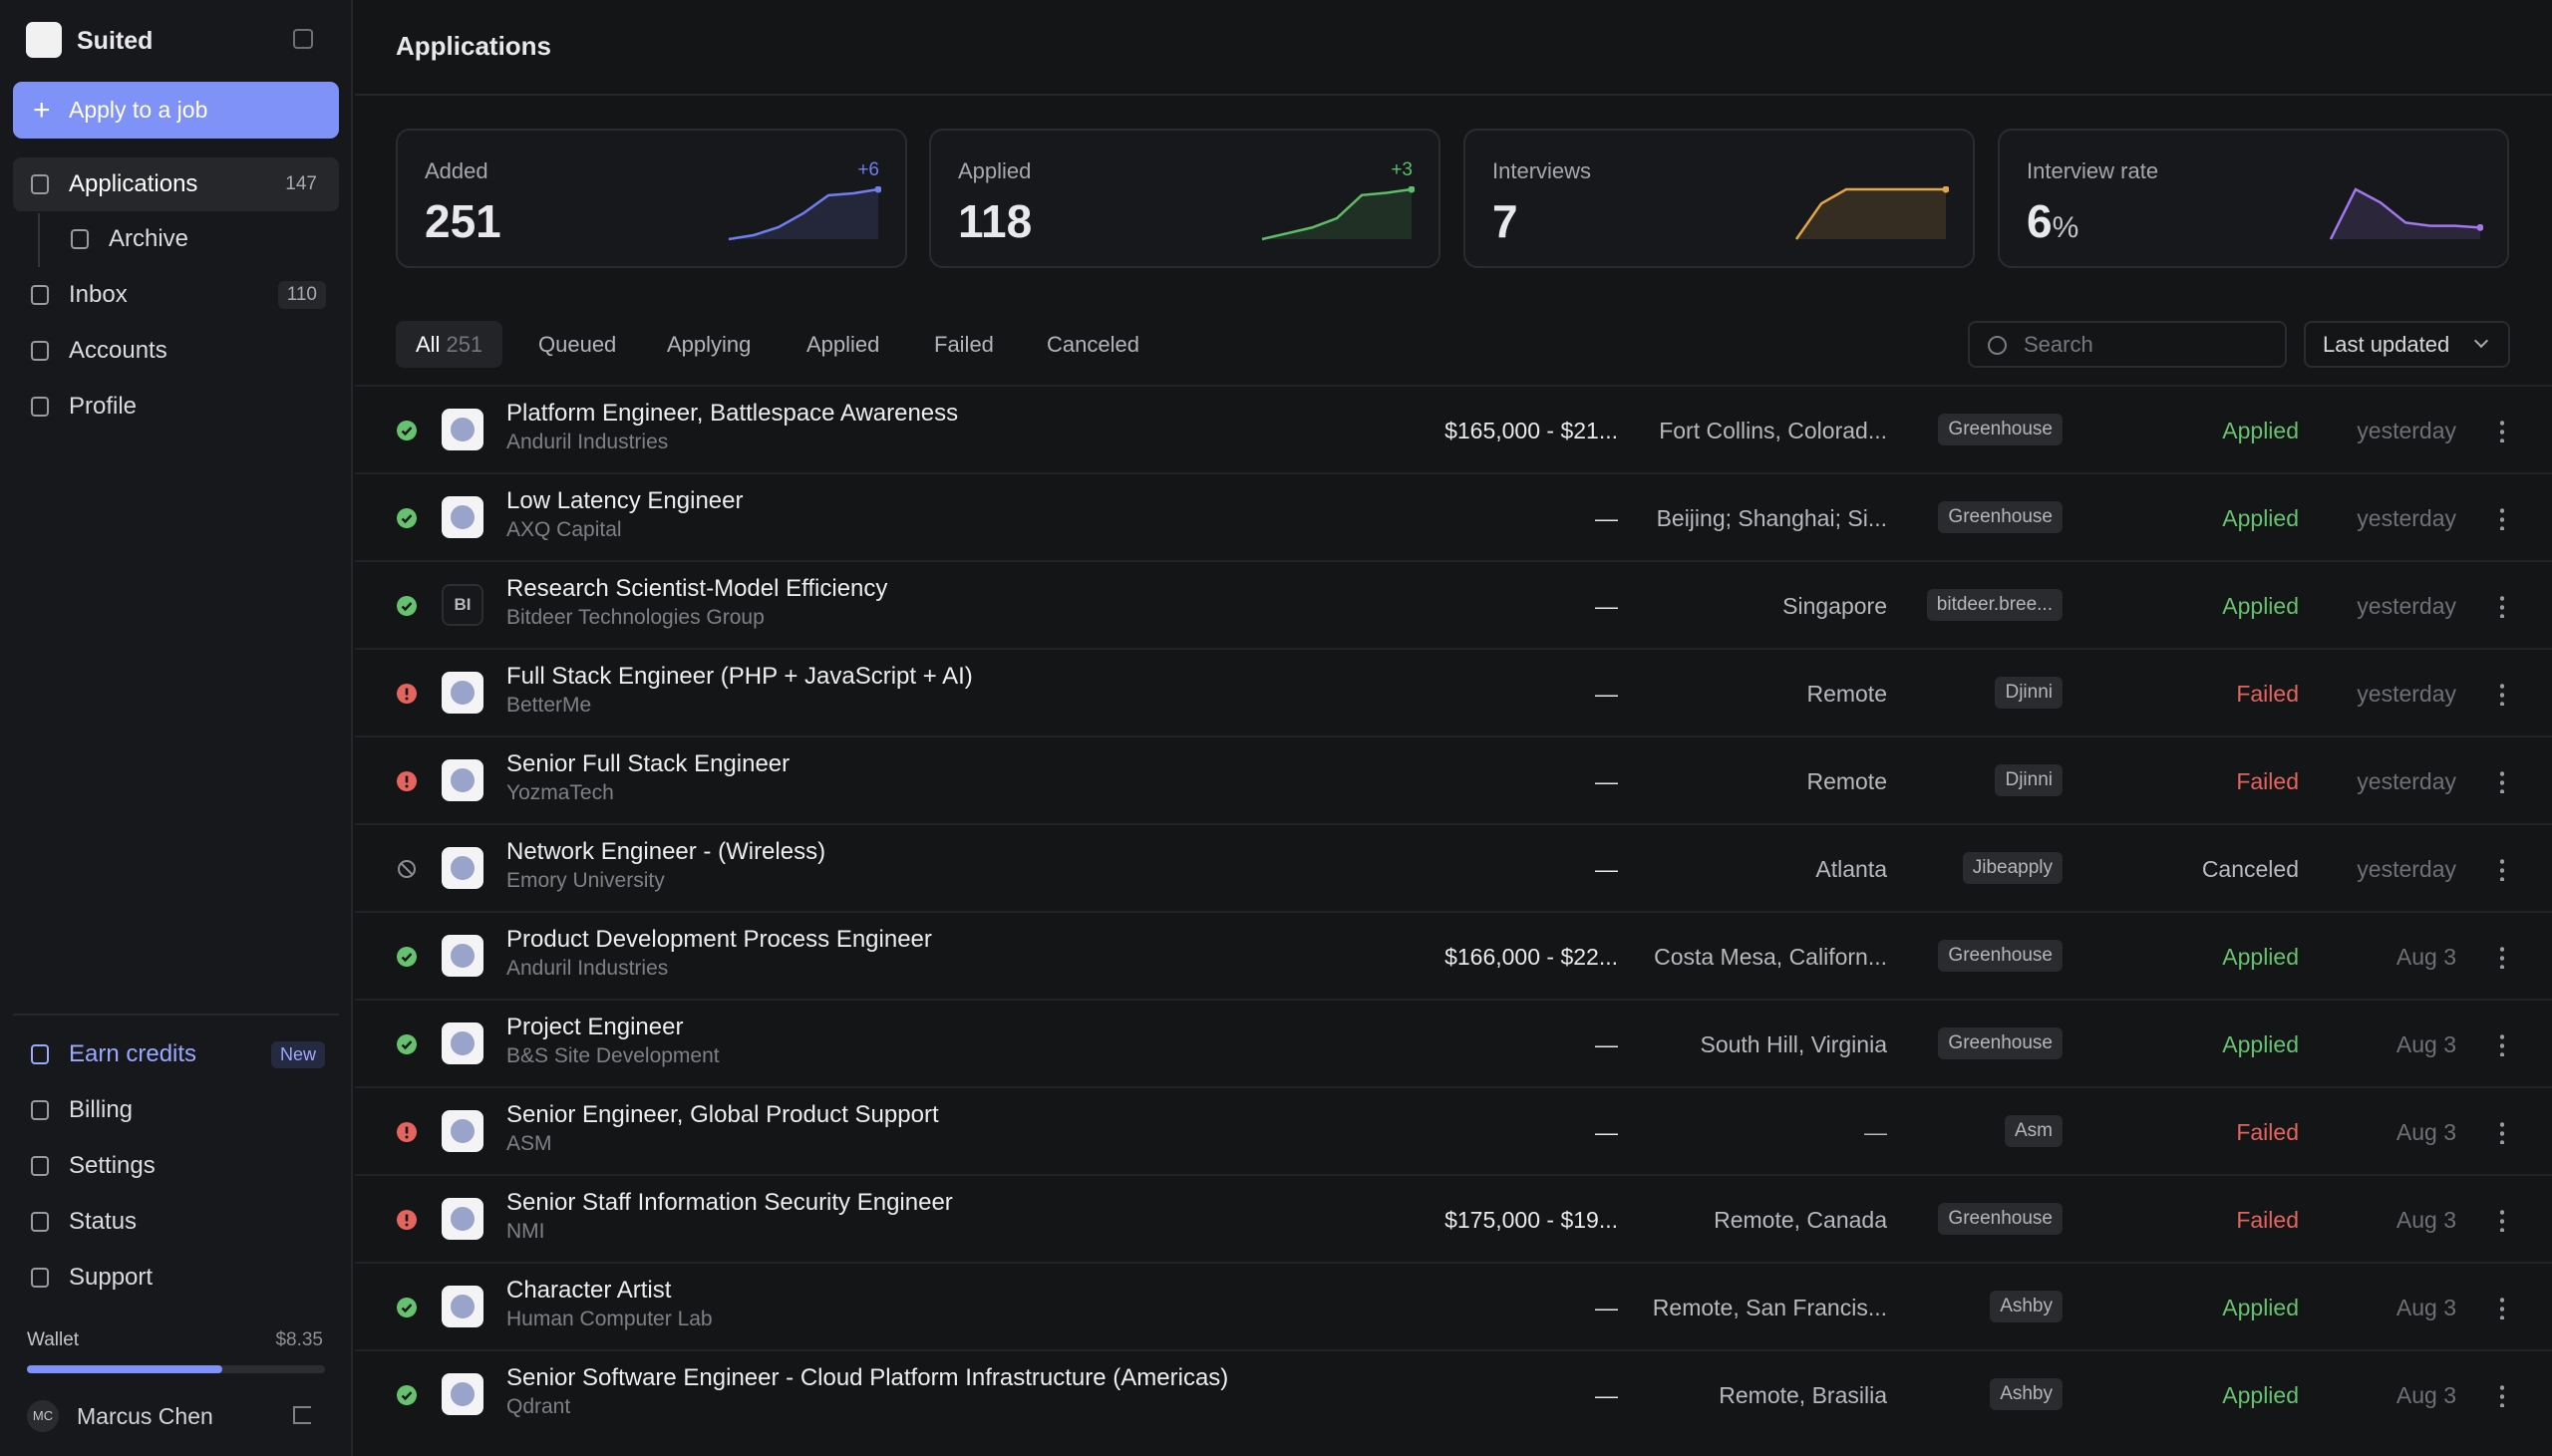  What do you see at coordinates (709, 344) in the screenshot?
I see `tab: Applying` at bounding box center [709, 344].